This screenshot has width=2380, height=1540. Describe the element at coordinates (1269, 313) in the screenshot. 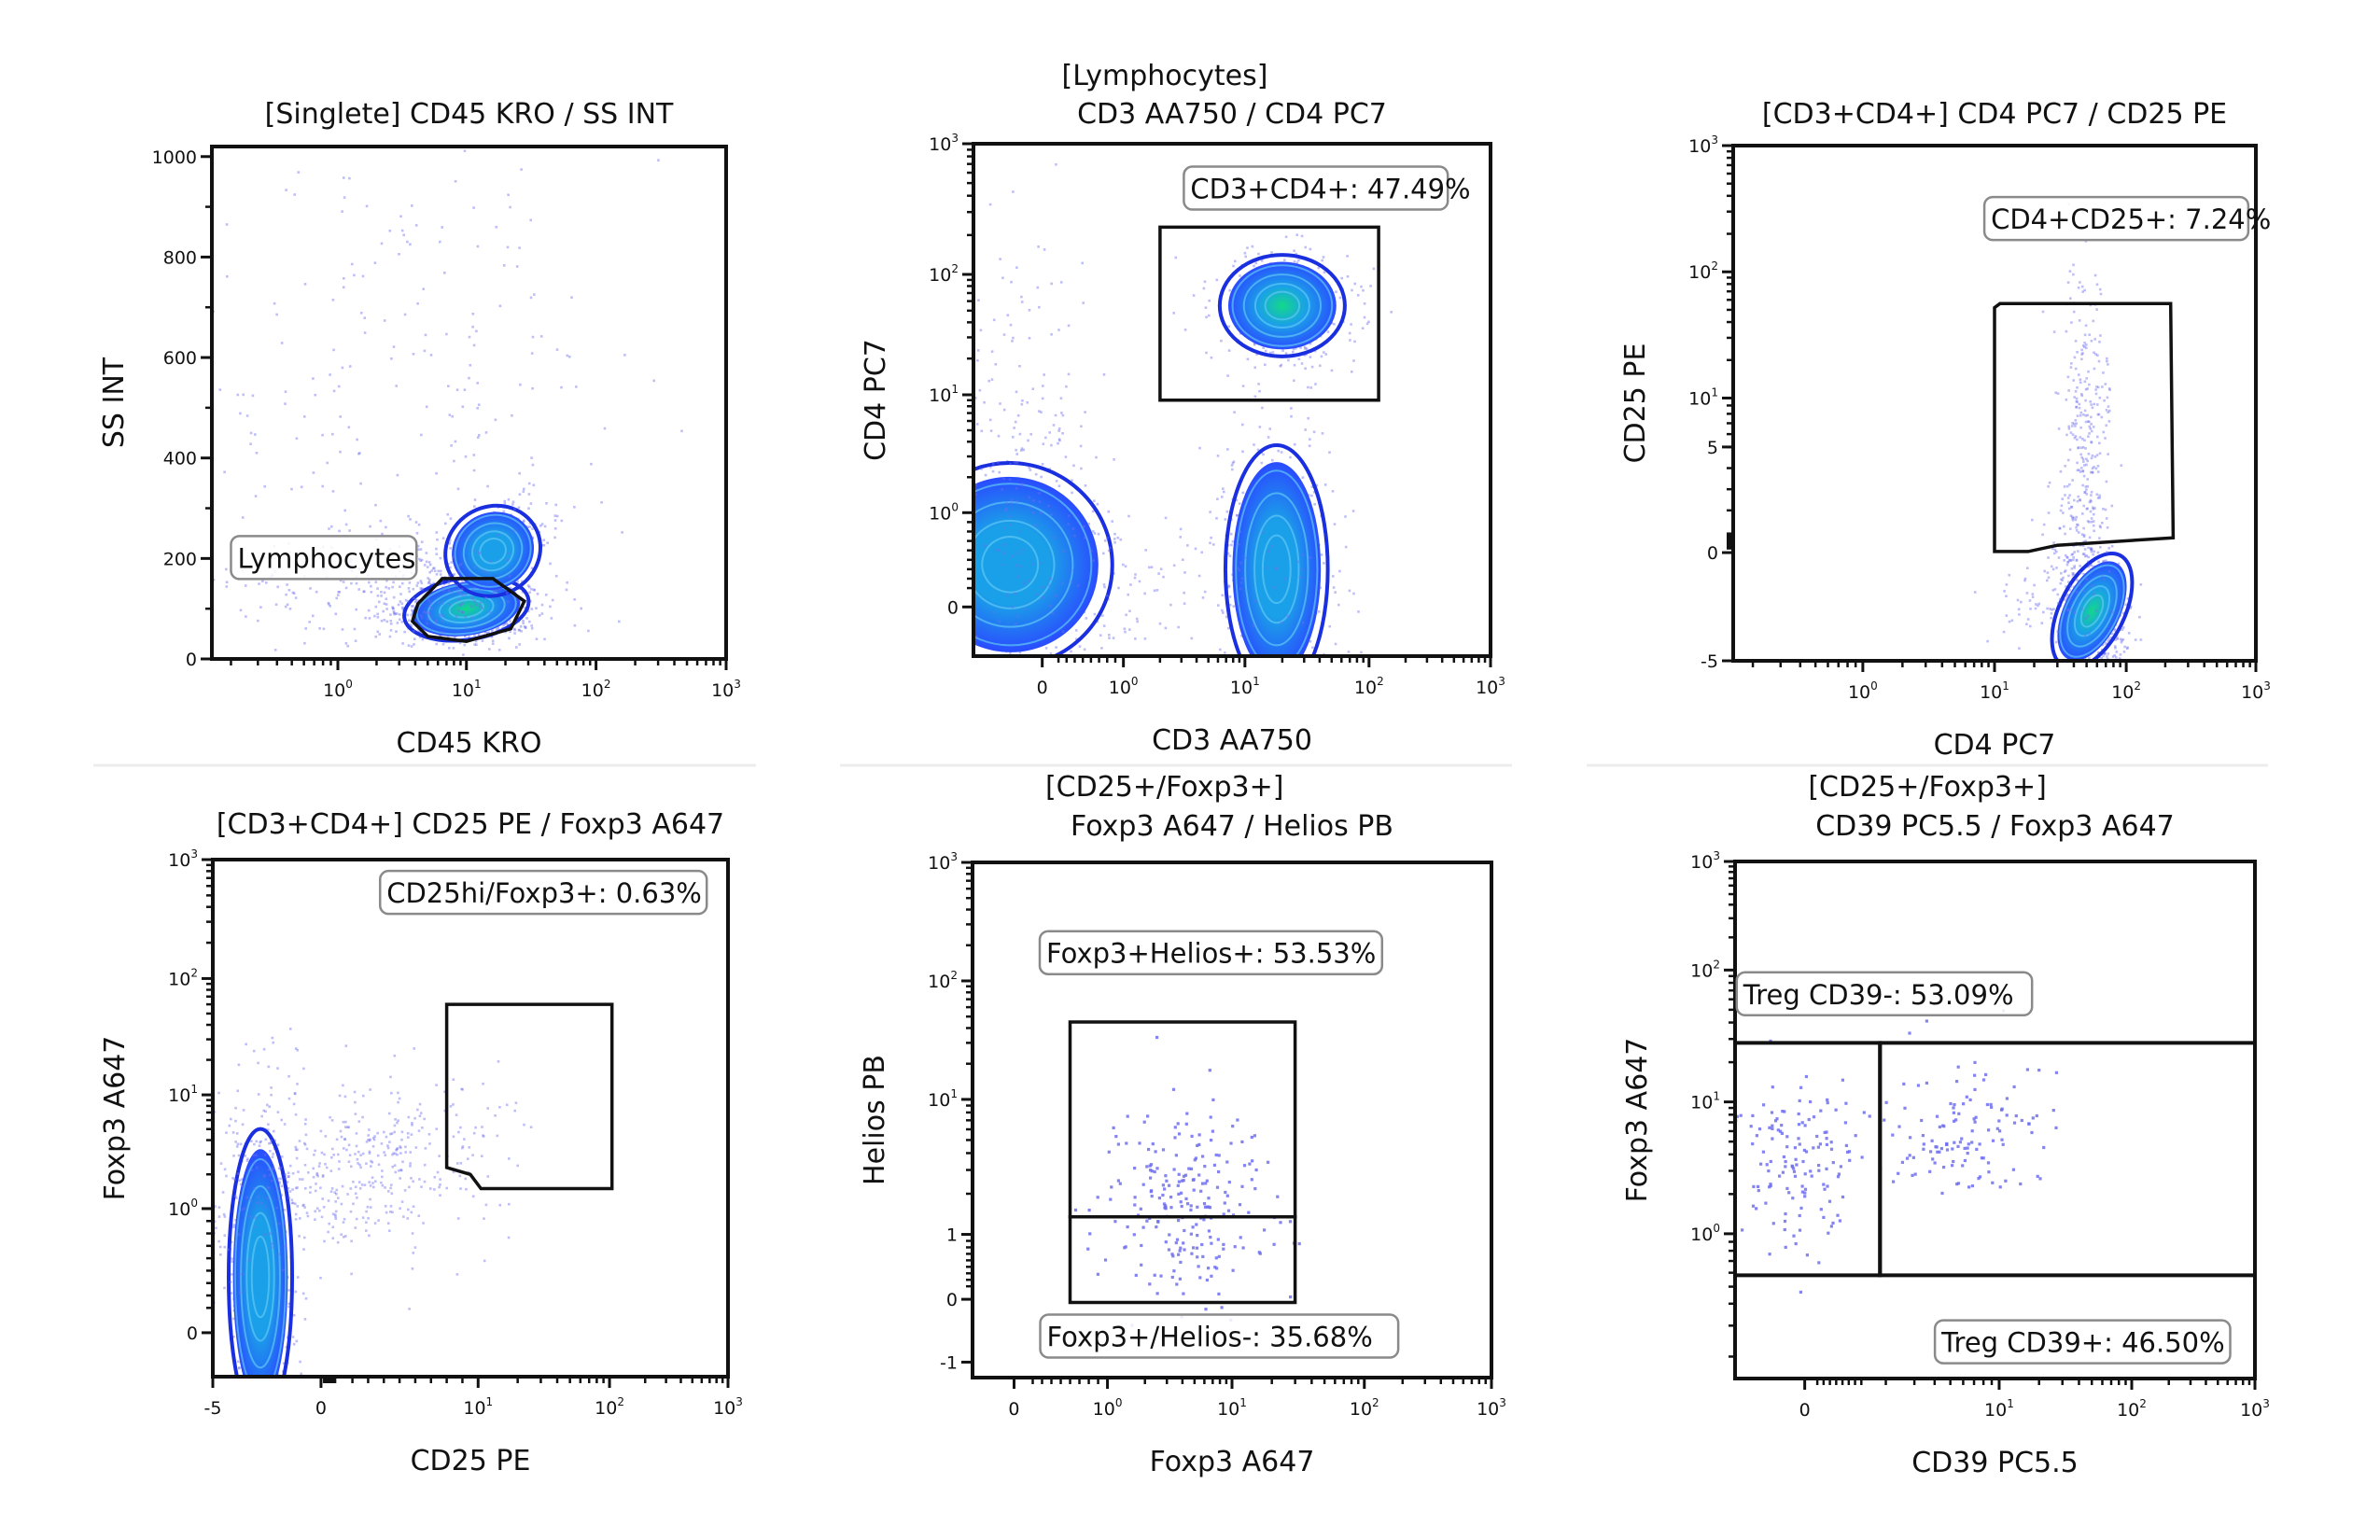

I see `cd3-cd4-gate` at that location.